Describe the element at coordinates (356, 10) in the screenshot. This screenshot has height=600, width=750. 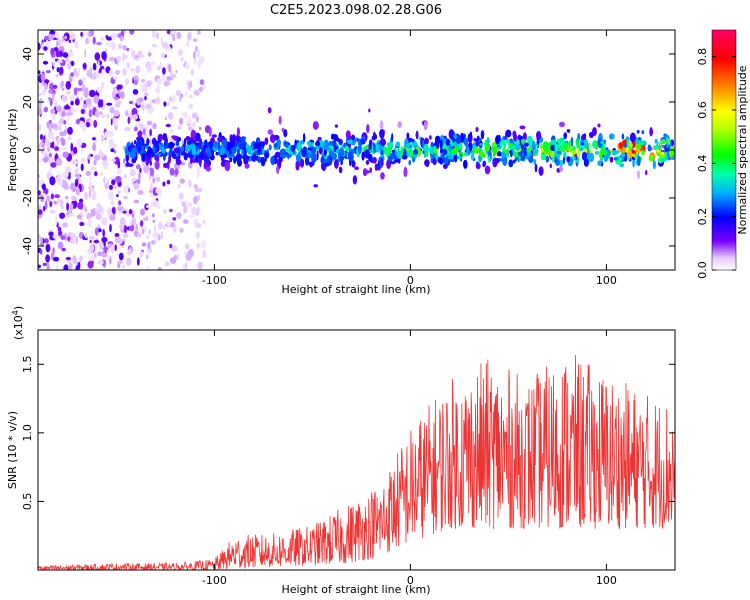
I see `figure-title: C2E5.2023.098.02.28.G06` at that location.